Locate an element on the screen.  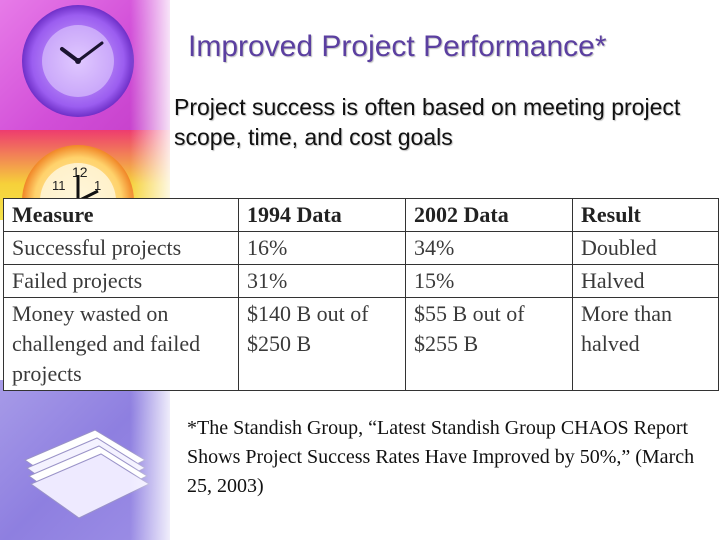
table-cell: Successful projects is located at coordinates (121, 248).